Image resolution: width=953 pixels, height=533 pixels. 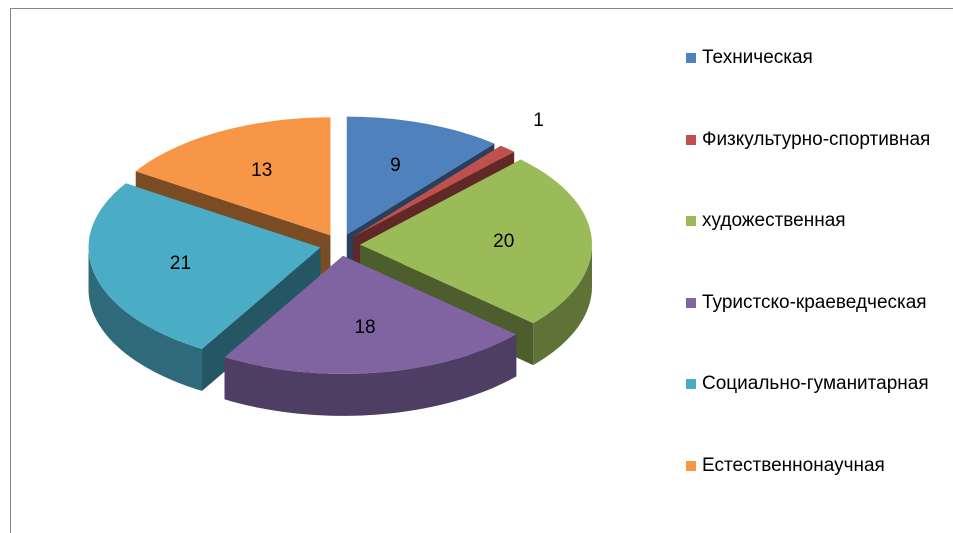 I want to click on legend-label: Социально-гуманитарная, so click(x=815, y=384).